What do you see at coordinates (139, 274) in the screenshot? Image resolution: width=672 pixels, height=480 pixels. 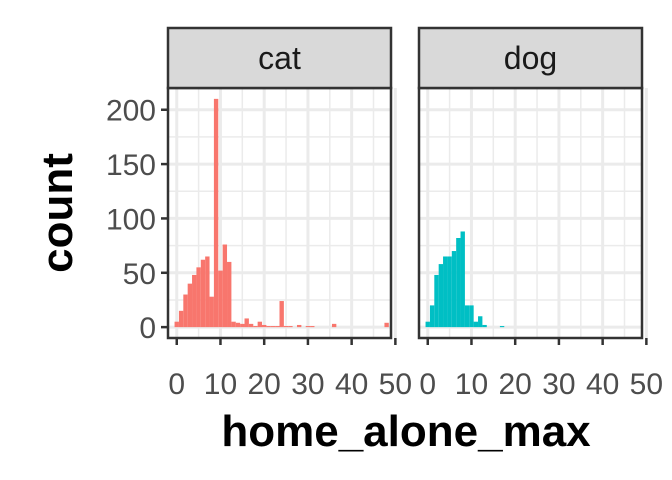 I see `y-tick-label: 50` at bounding box center [139, 274].